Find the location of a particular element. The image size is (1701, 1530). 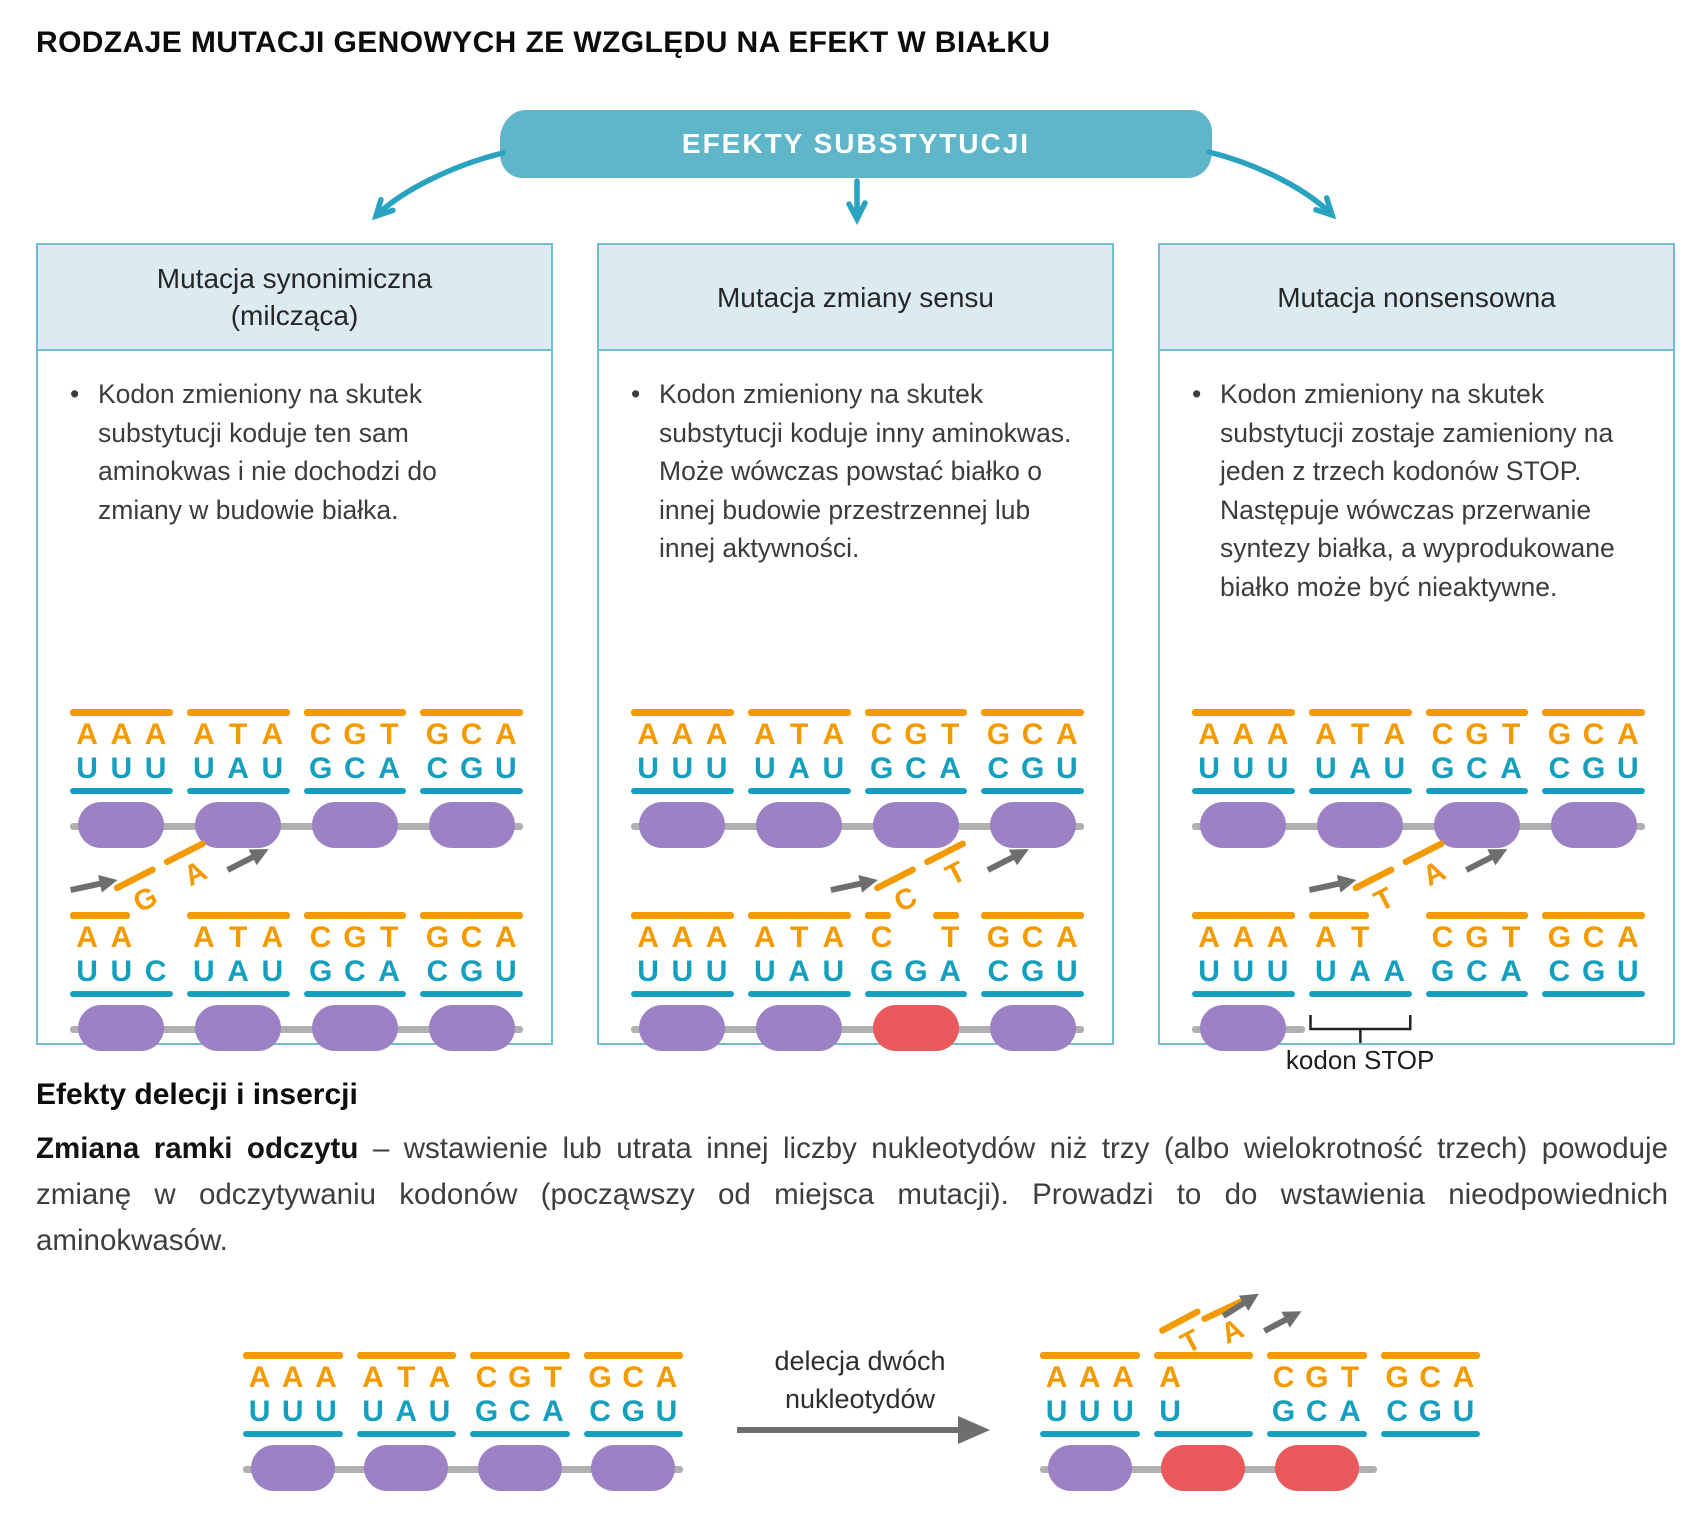

deletion-section-heading: Efekty delecji i insercji is located at coordinates (197, 1094).